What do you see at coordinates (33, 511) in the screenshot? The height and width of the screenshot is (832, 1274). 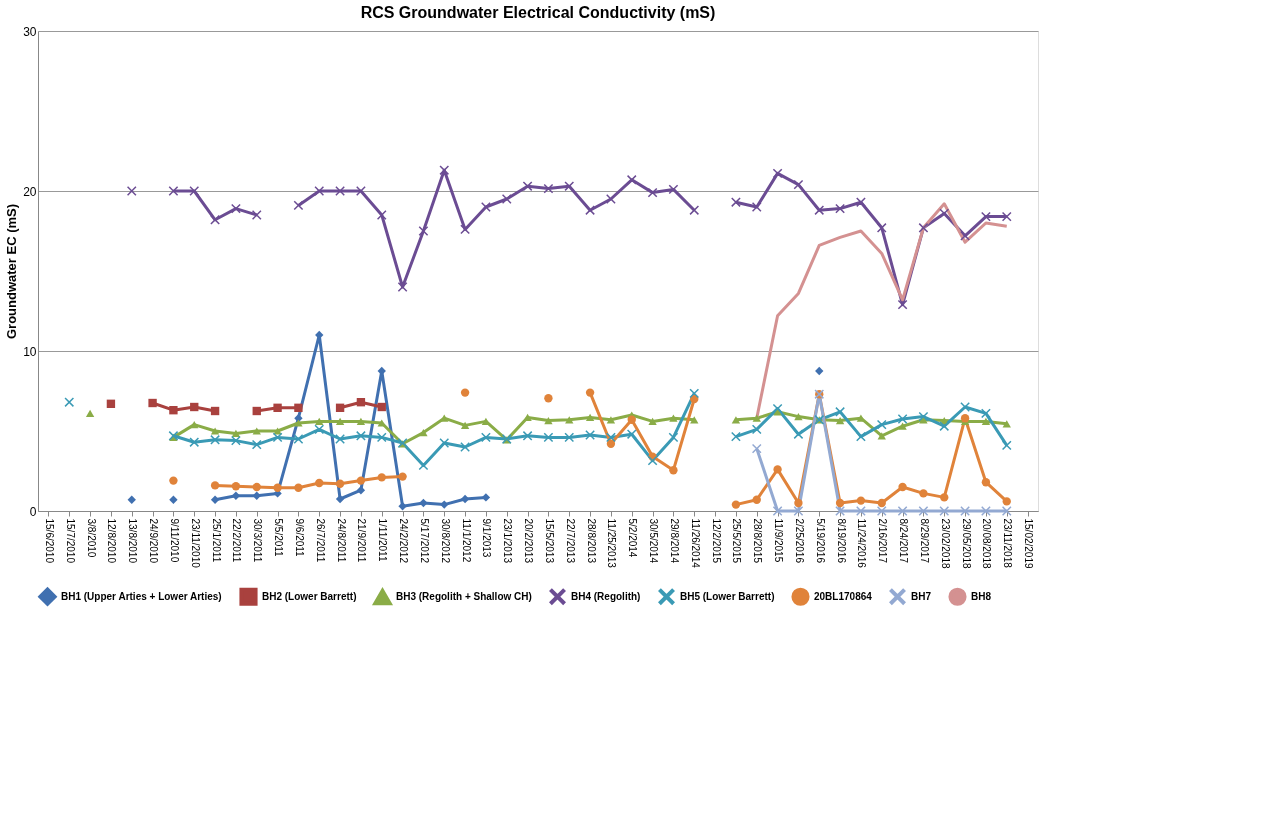 I see `y-tick-label: 0` at bounding box center [33, 511].